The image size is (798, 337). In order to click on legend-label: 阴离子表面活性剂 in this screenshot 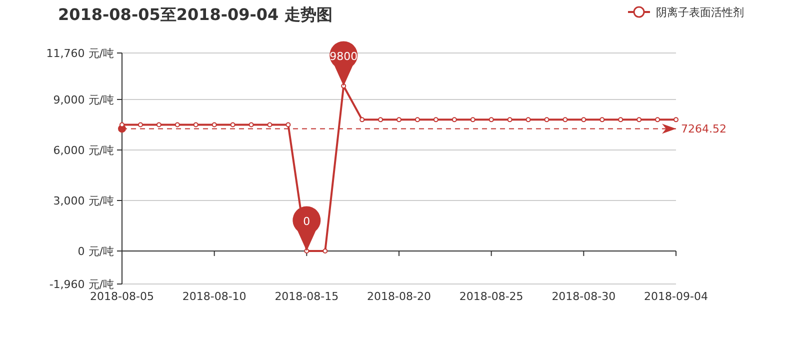, I will do `click(700, 12)`.